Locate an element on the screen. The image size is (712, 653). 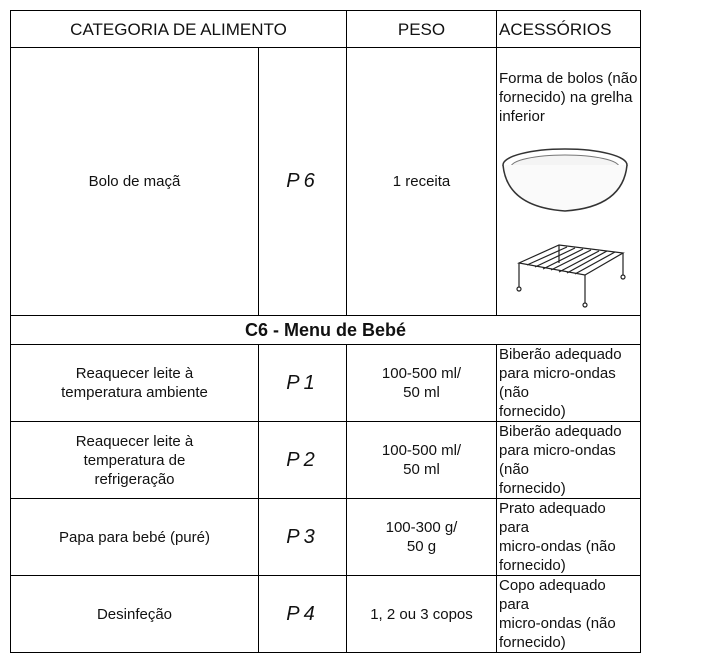
weight-cell: 1, 2 ou 3 copos is located at coordinates (421, 614).